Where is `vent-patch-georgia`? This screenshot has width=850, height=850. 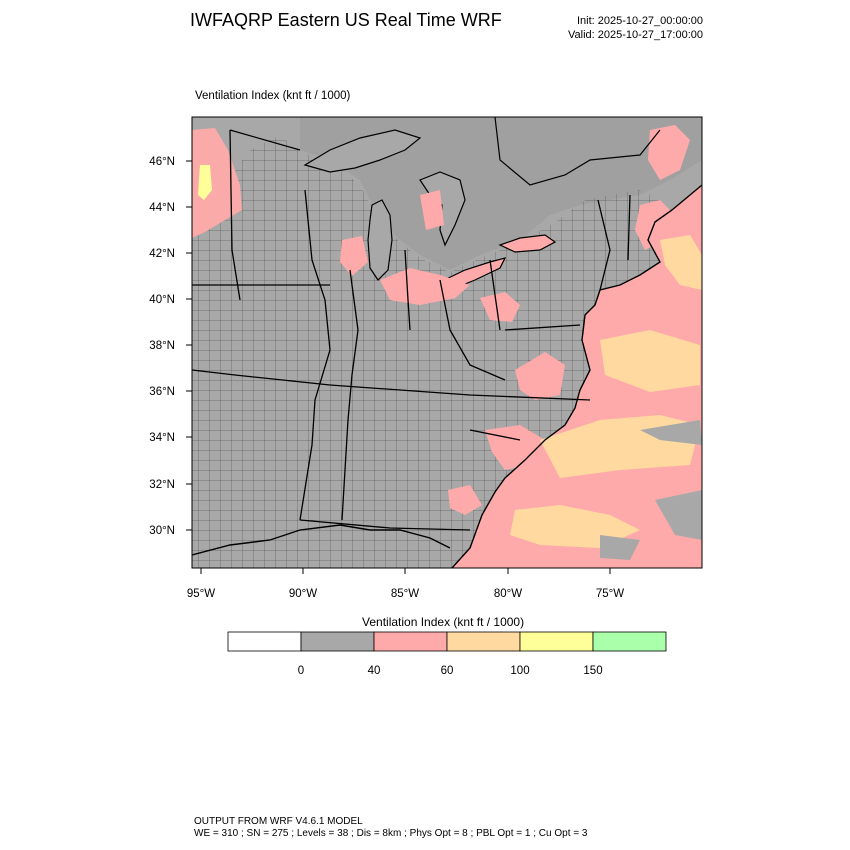 vent-patch-georgia is located at coordinates (465, 500).